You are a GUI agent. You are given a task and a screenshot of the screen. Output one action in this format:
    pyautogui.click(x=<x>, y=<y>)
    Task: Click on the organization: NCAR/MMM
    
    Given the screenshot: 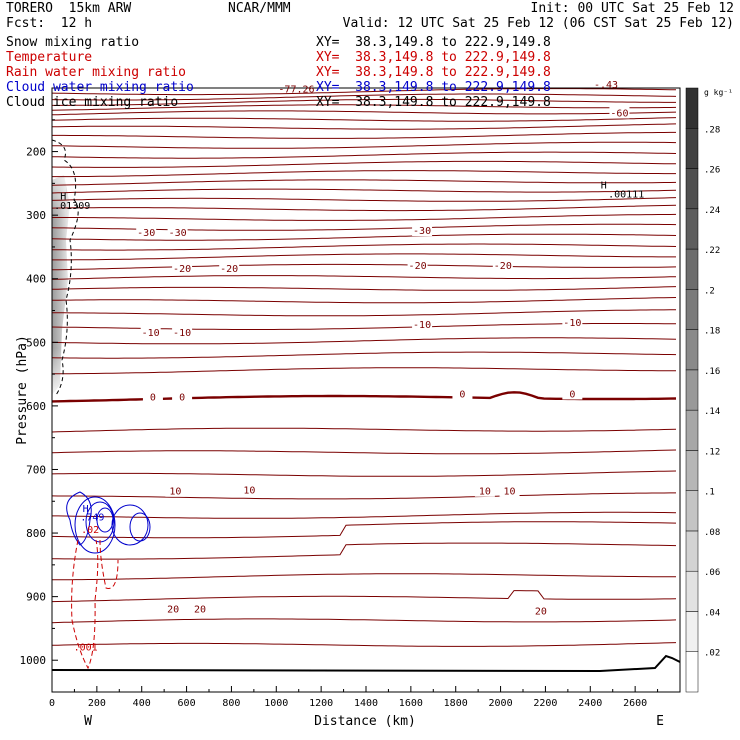 What is the action you would take?
    pyautogui.click(x=259, y=8)
    